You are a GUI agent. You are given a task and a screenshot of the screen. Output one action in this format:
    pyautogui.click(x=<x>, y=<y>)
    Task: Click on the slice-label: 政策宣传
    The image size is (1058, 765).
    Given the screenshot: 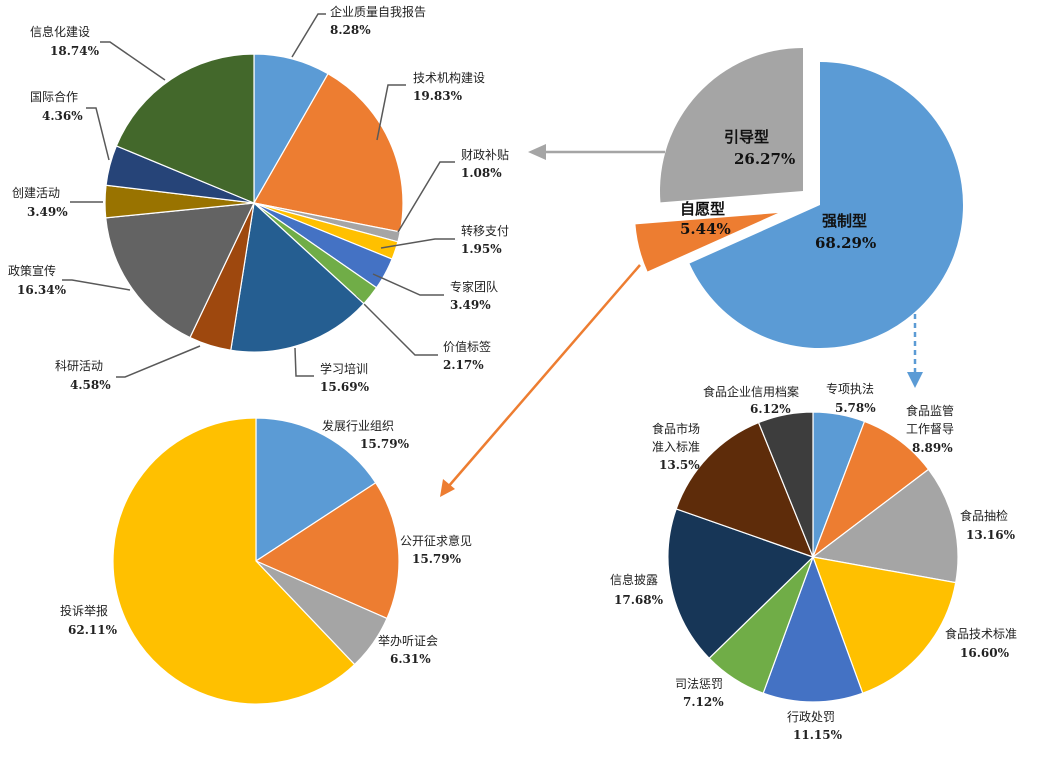 What is the action you would take?
    pyautogui.click(x=32, y=270)
    